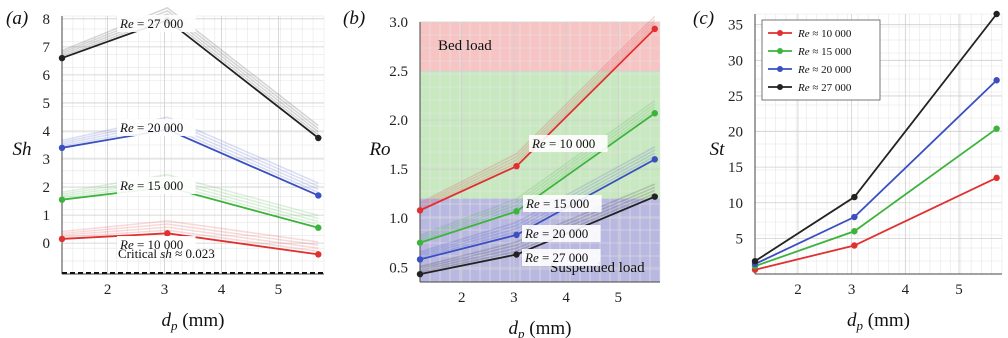  Describe the element at coordinates (718, 149) in the screenshot. I see `y-axis-label: St` at that location.